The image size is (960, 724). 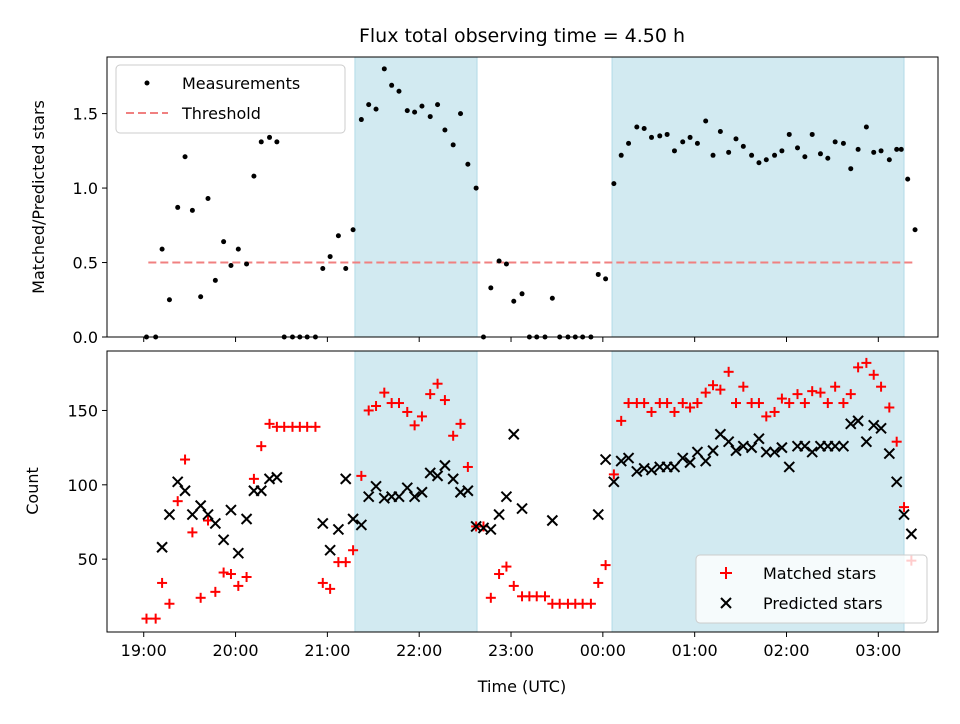 I want to click on x-tick-label: 23:00, so click(x=511, y=650).